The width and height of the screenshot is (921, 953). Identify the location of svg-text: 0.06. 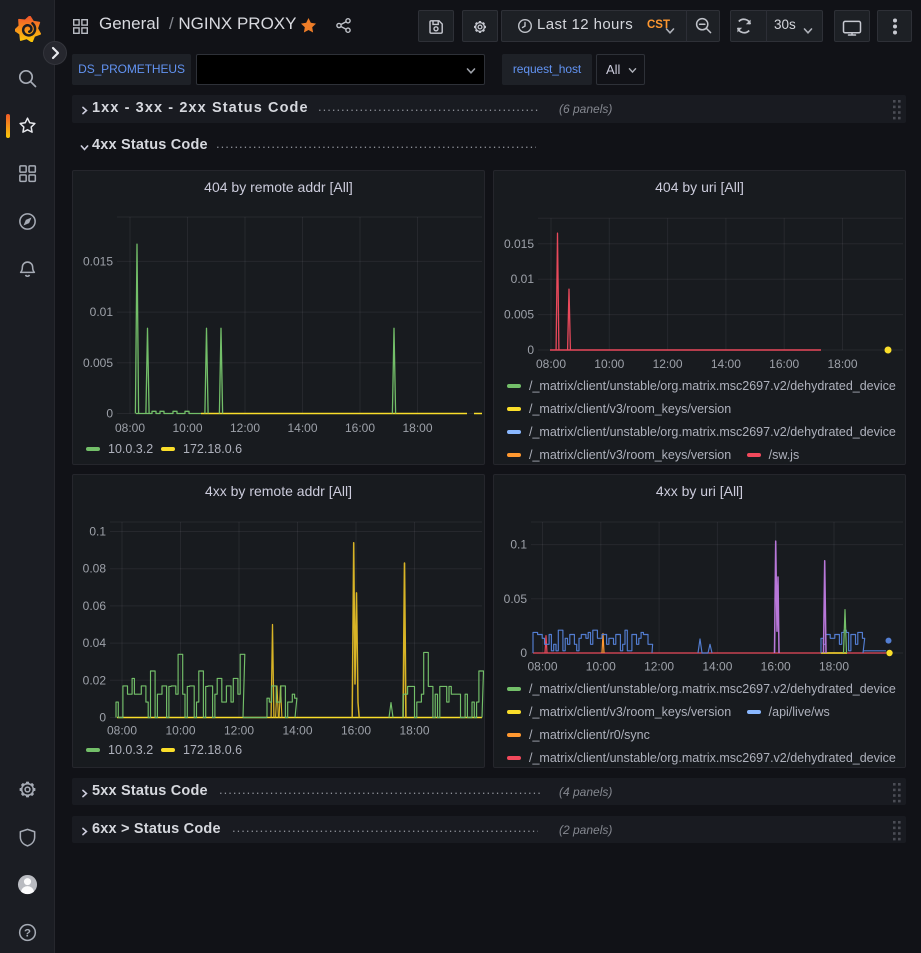
(95, 606).